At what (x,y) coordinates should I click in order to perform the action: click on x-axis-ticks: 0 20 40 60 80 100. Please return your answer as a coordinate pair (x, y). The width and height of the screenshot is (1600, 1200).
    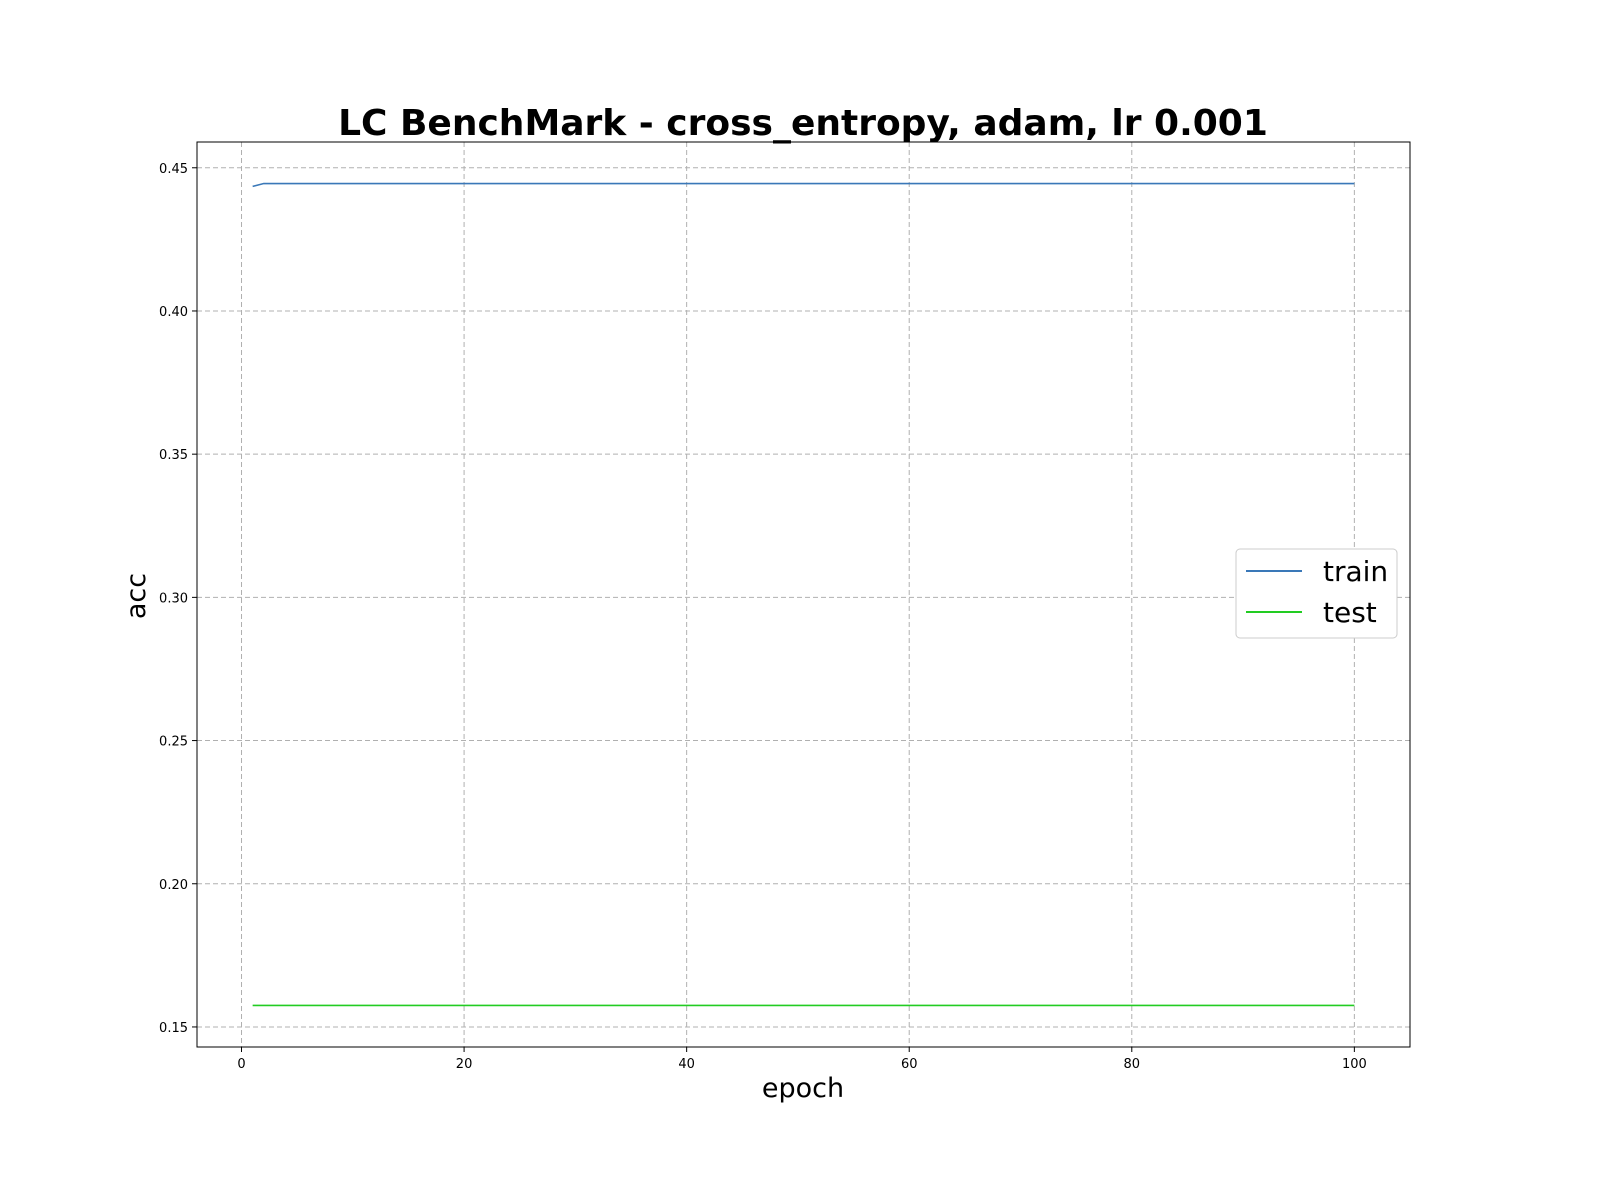
    Looking at the image, I should click on (802, 1059).